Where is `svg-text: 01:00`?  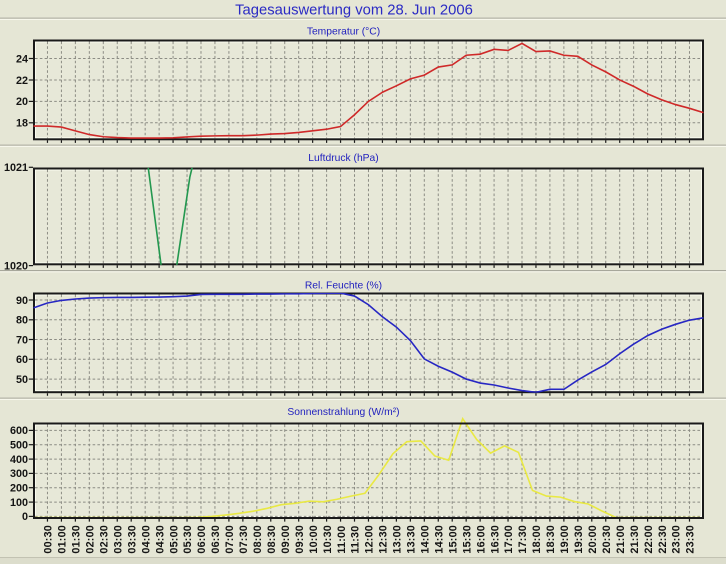 svg-text: 01:00 is located at coordinates (63, 539).